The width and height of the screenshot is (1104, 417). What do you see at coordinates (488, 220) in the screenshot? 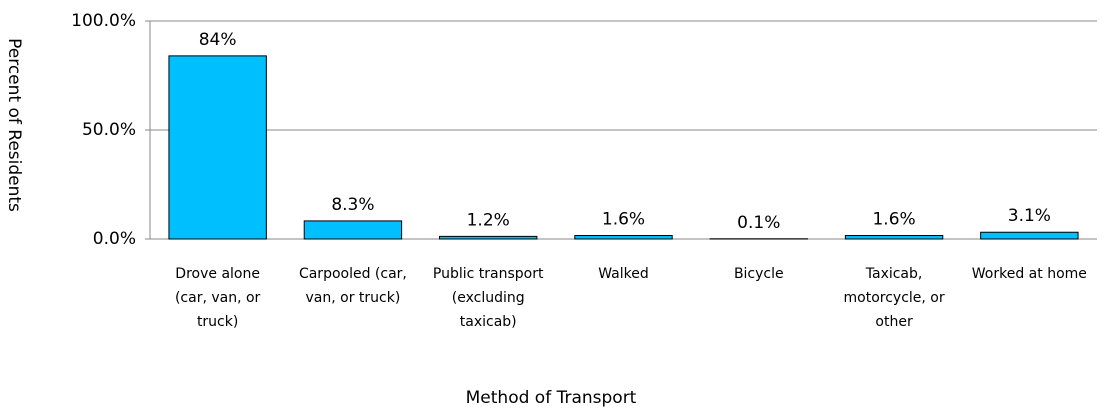
I see `value-label: 1.2%` at bounding box center [488, 220].